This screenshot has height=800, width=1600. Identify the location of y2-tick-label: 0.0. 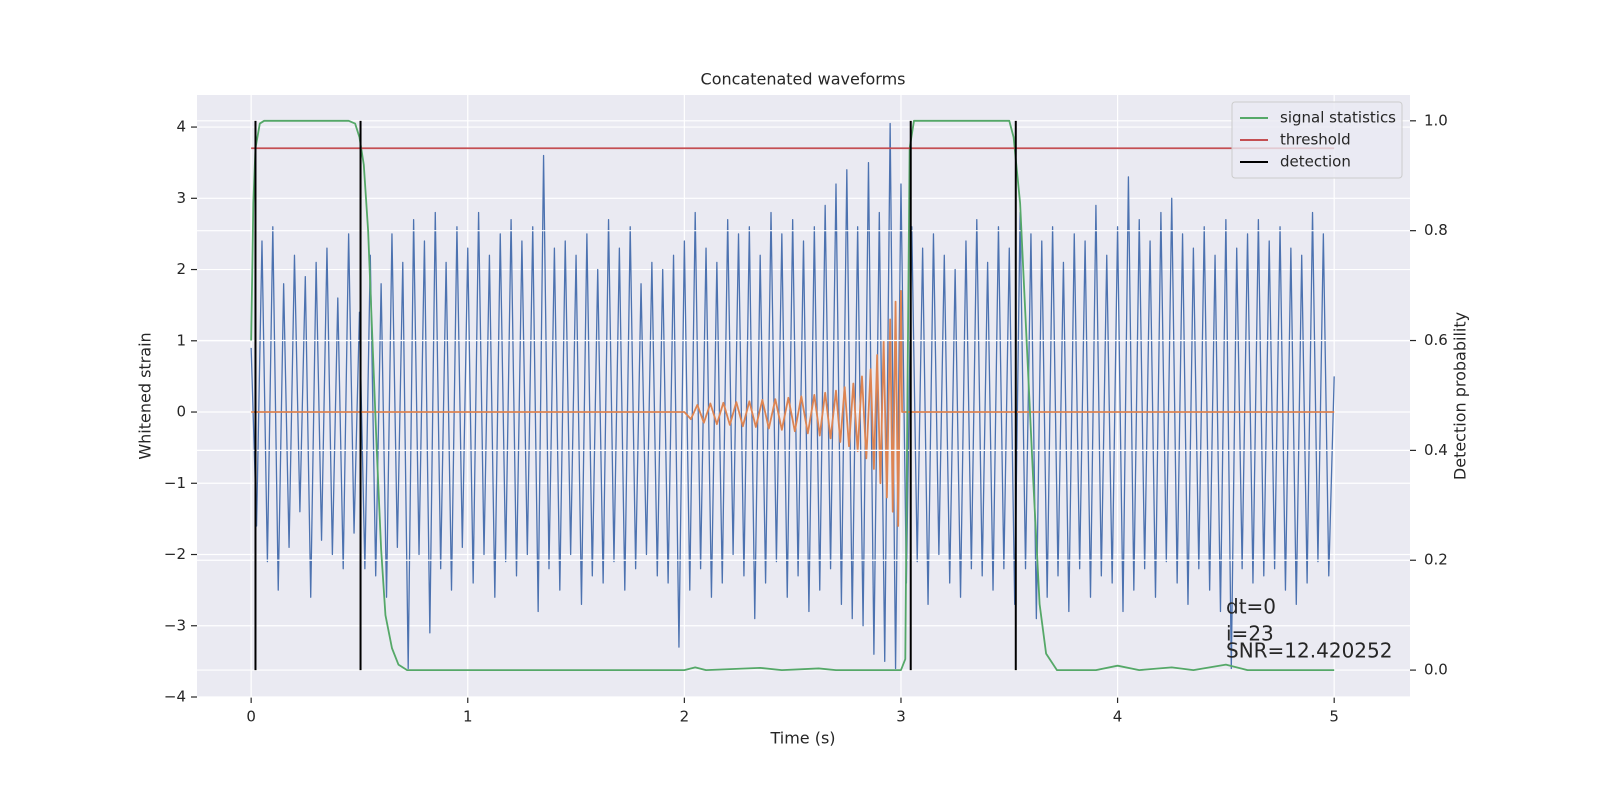
(1436, 670).